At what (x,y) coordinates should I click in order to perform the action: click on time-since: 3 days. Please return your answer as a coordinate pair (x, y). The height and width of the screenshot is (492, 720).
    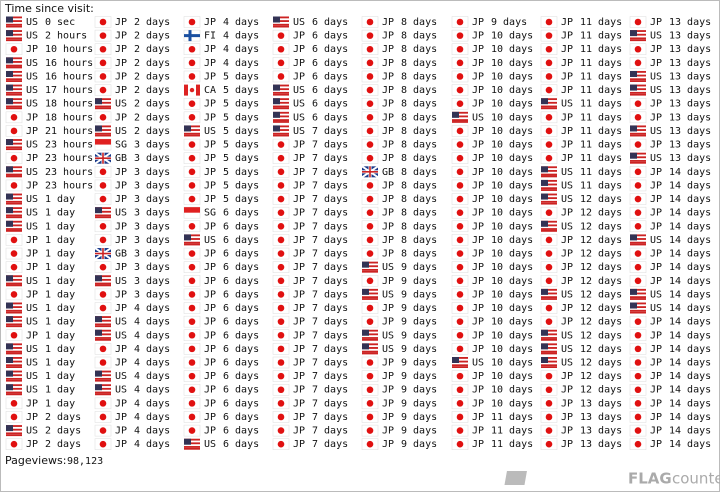
    Looking at the image, I should click on (152, 267).